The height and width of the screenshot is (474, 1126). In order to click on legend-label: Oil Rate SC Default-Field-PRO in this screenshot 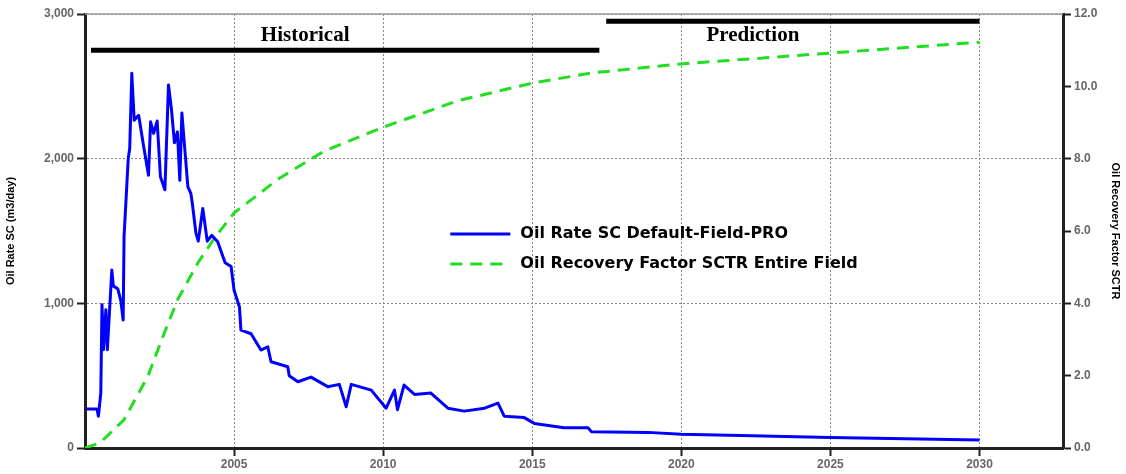, I will do `click(654, 233)`.